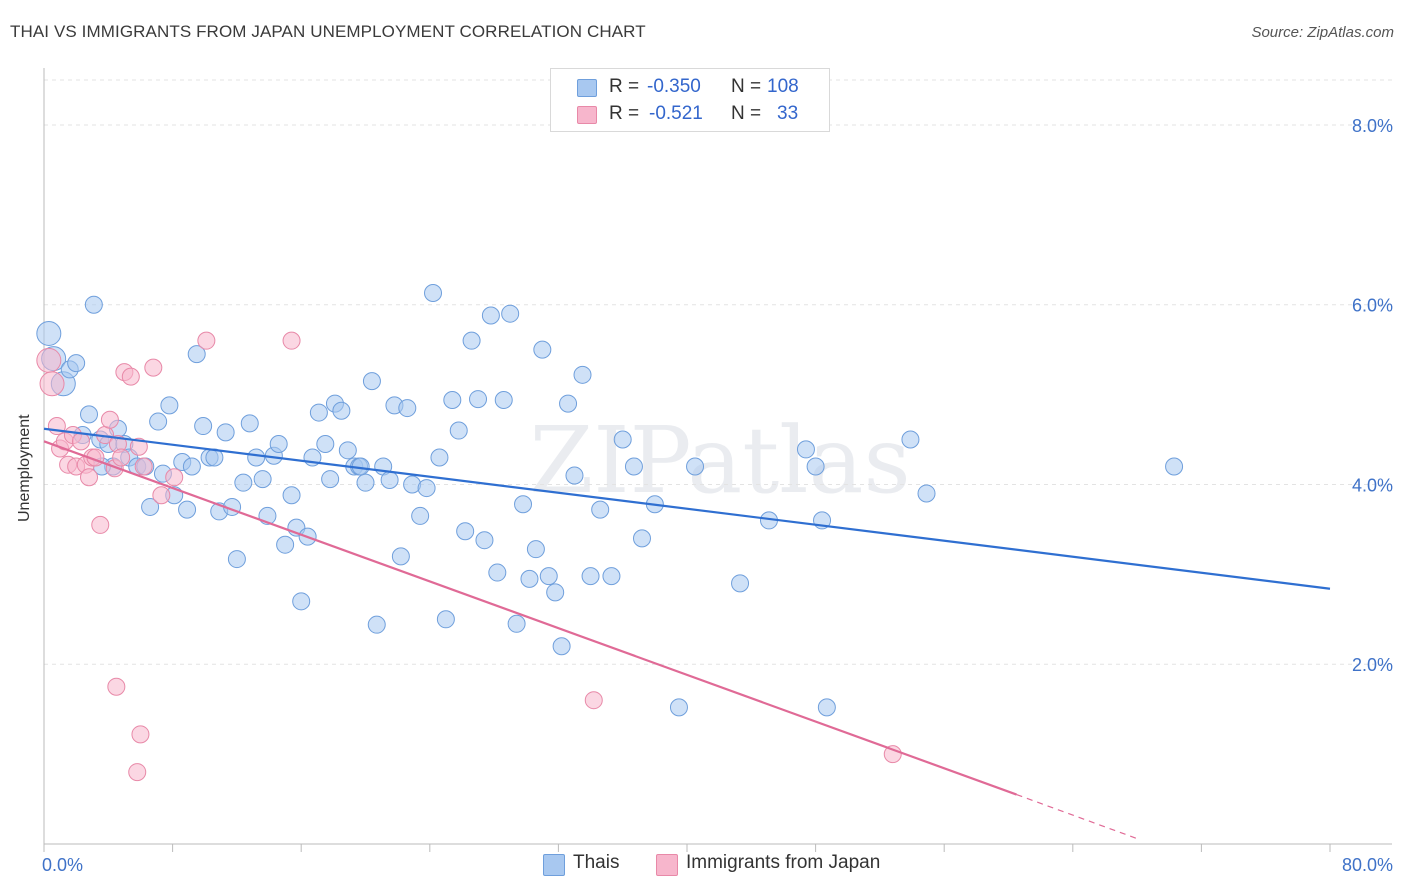 This screenshot has height=892, width=1406. Describe the element at coordinates (690, 114) in the screenshot. I see `stats-row-japan: R = -0.521 N = 33` at that location.